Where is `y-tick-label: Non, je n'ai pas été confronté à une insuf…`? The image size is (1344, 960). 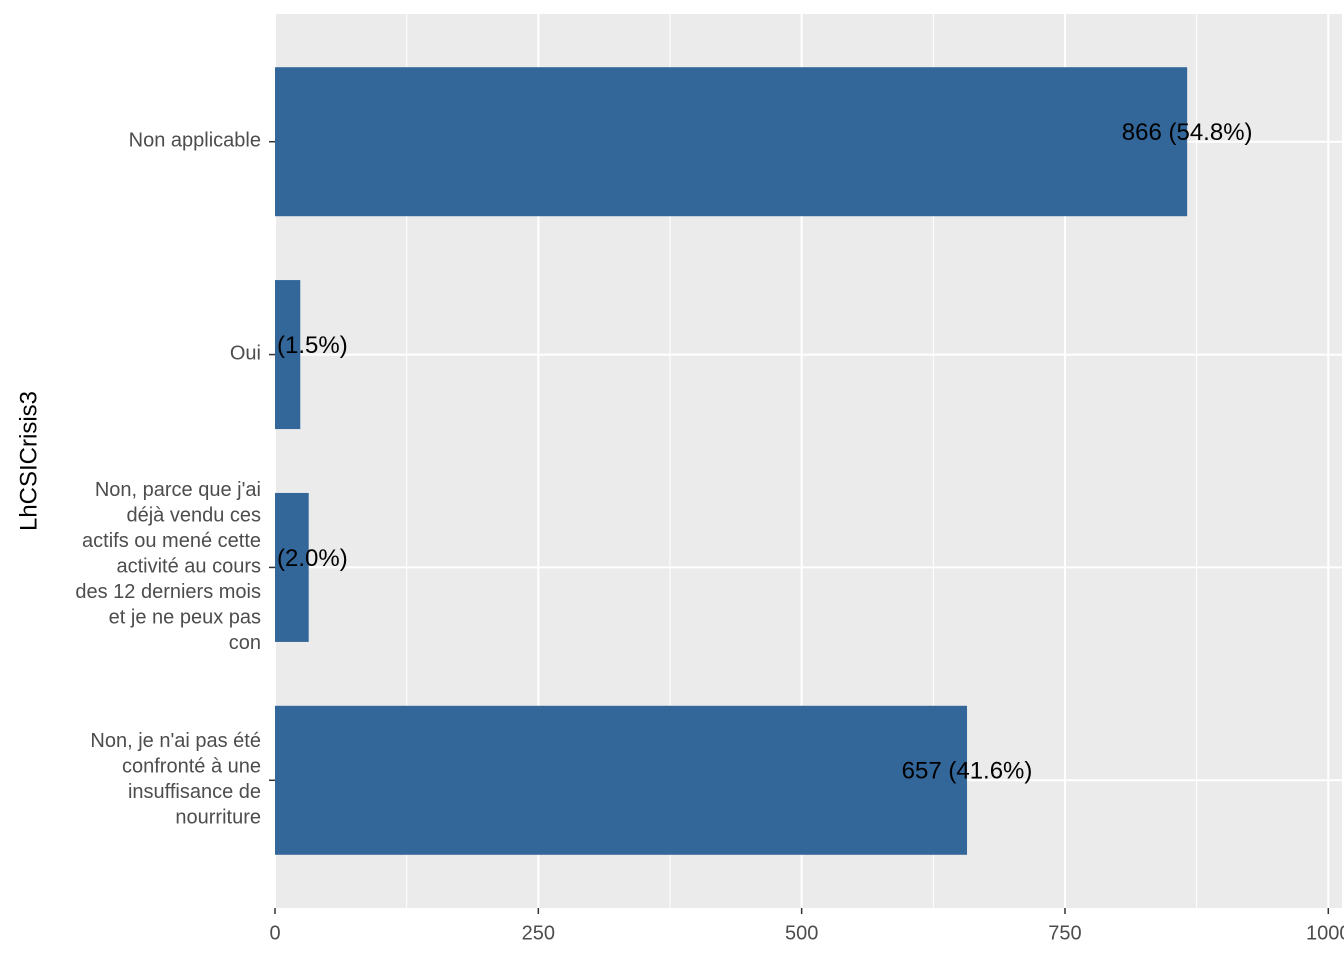 y-tick-label: Non, je n'ai pas été confronté à une insuf… is located at coordinates (175, 779).